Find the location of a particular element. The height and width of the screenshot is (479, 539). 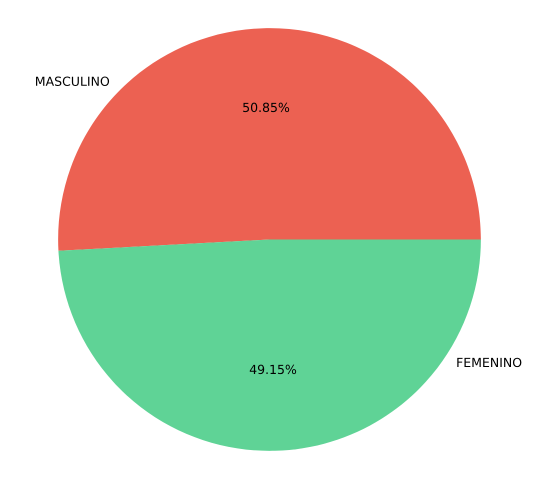

slice-label: MASCULINO is located at coordinates (73, 81).